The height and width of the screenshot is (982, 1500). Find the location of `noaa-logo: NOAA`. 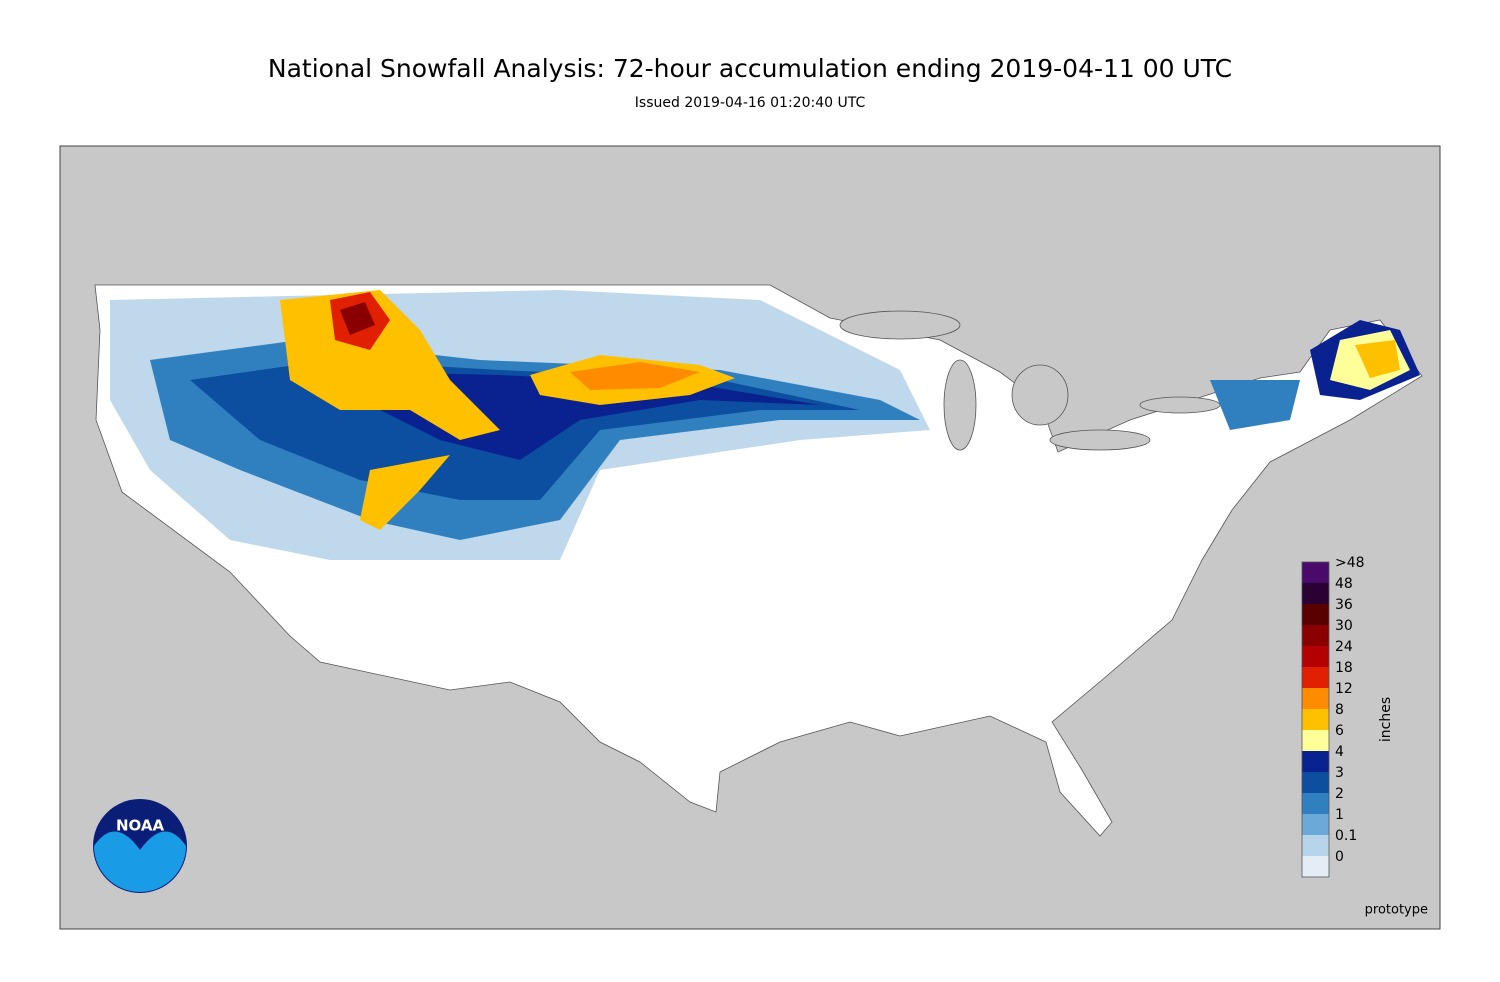

noaa-logo: NOAA is located at coordinates (140, 846).